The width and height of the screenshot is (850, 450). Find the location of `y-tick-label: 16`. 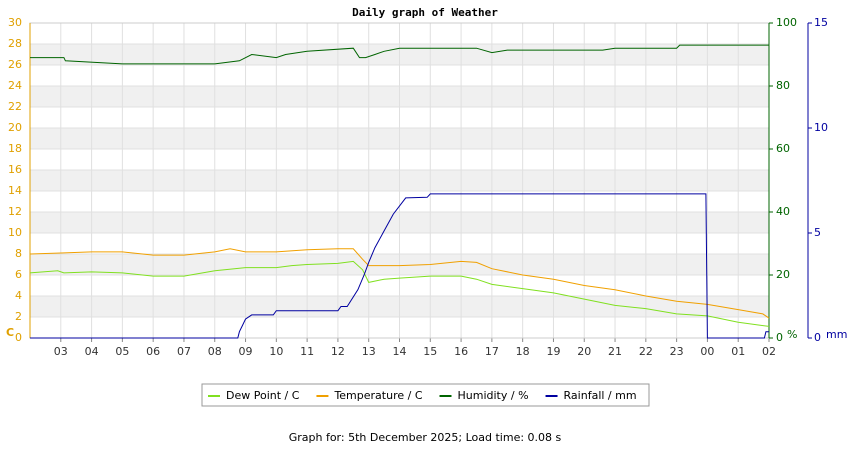

y-tick-label: 16 is located at coordinates (15, 169).